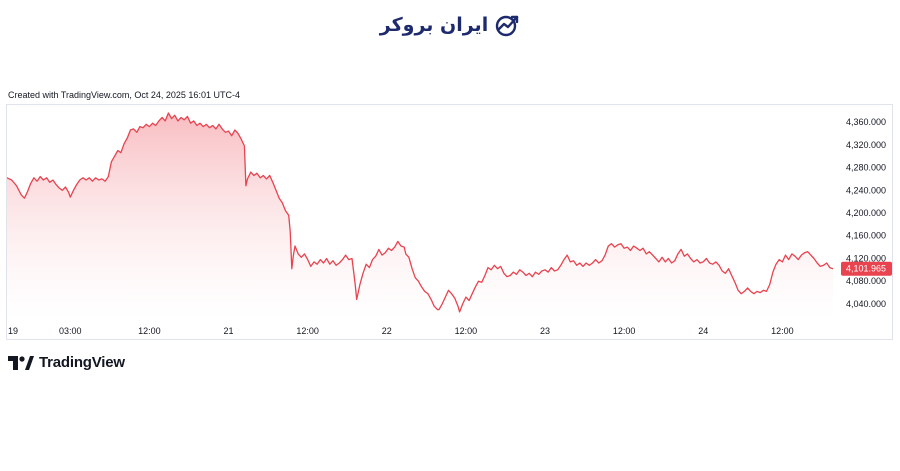  Describe the element at coordinates (866, 190) in the screenshot. I see `y-tick-label: 4,240.000` at that location.